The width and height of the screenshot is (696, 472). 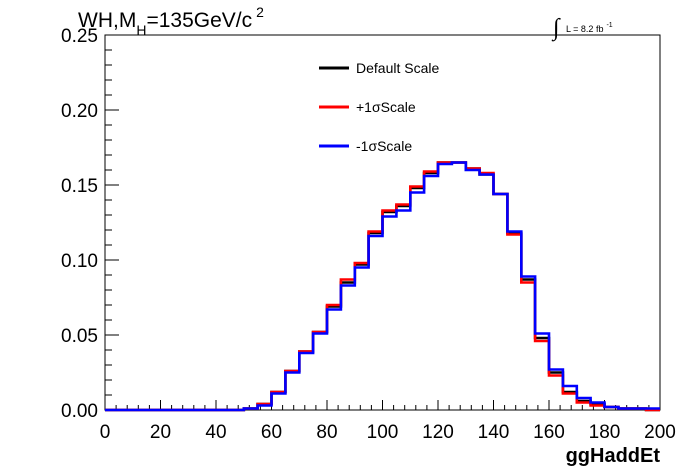 What do you see at coordinates (215, 432) in the screenshot?
I see `x-tick-label: 40` at bounding box center [215, 432].